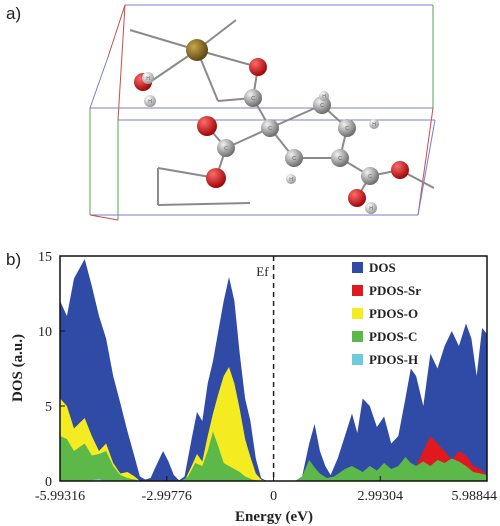 The image size is (500, 526). I want to click on y-tick-label: 5, so click(48, 407).